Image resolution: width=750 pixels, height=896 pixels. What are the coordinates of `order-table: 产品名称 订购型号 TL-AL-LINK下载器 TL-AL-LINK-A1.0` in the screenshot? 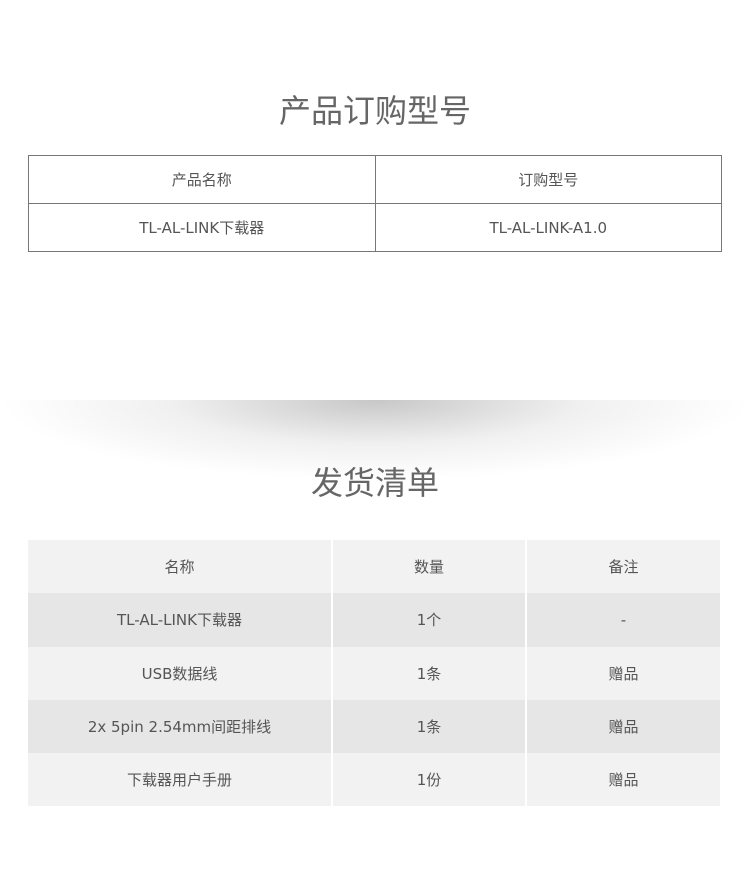 It's located at (375, 203).